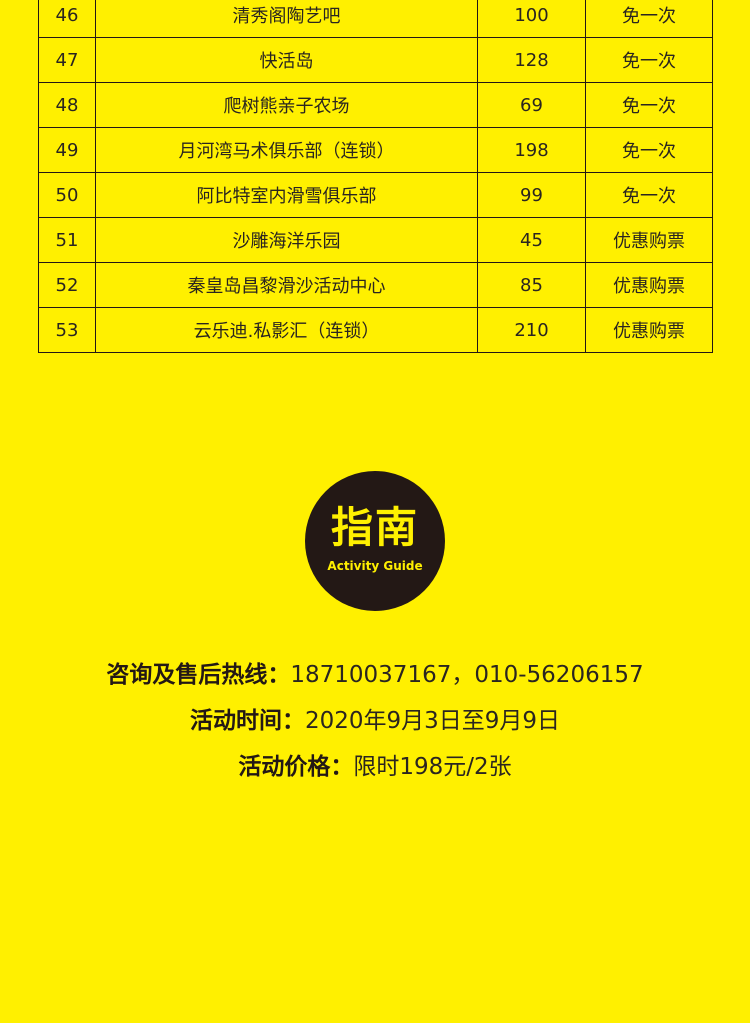 Image resolution: width=750 pixels, height=1023 pixels. Describe the element at coordinates (67, 330) in the screenshot. I see `row-number: 53` at that location.